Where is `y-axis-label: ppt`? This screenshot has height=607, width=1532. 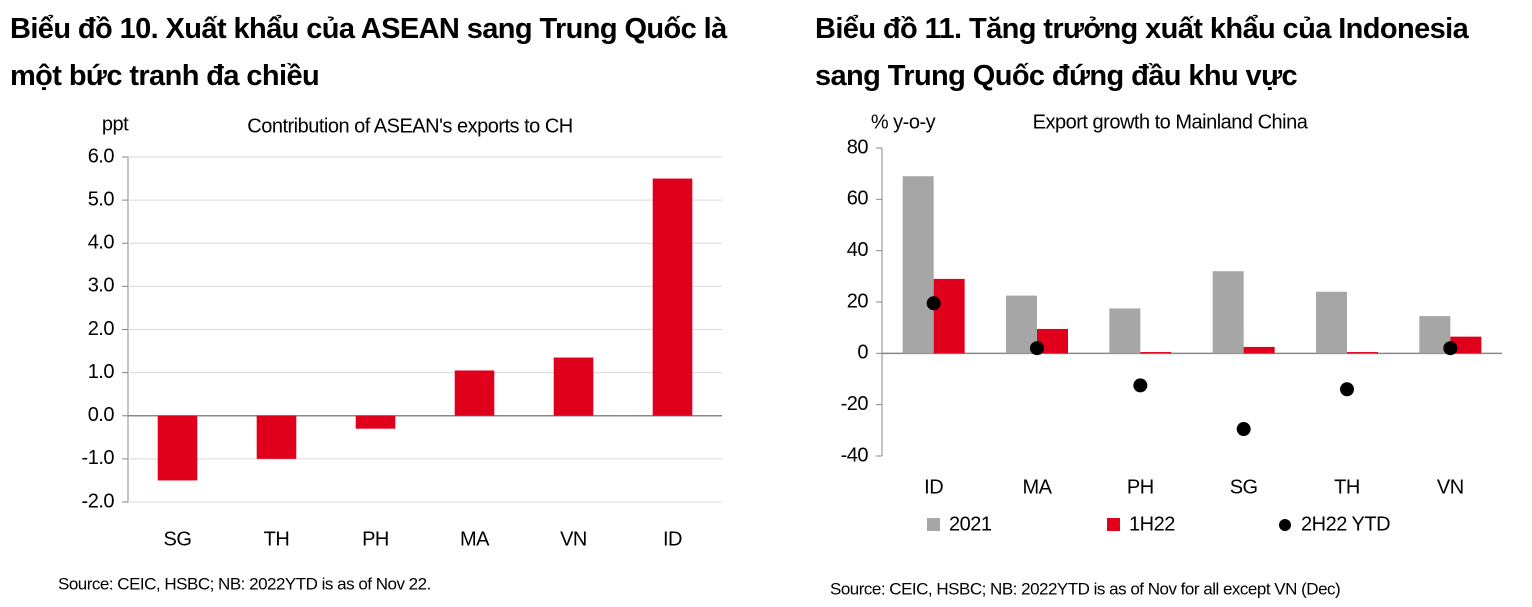
y-axis-label: ppt is located at coordinates (115, 124).